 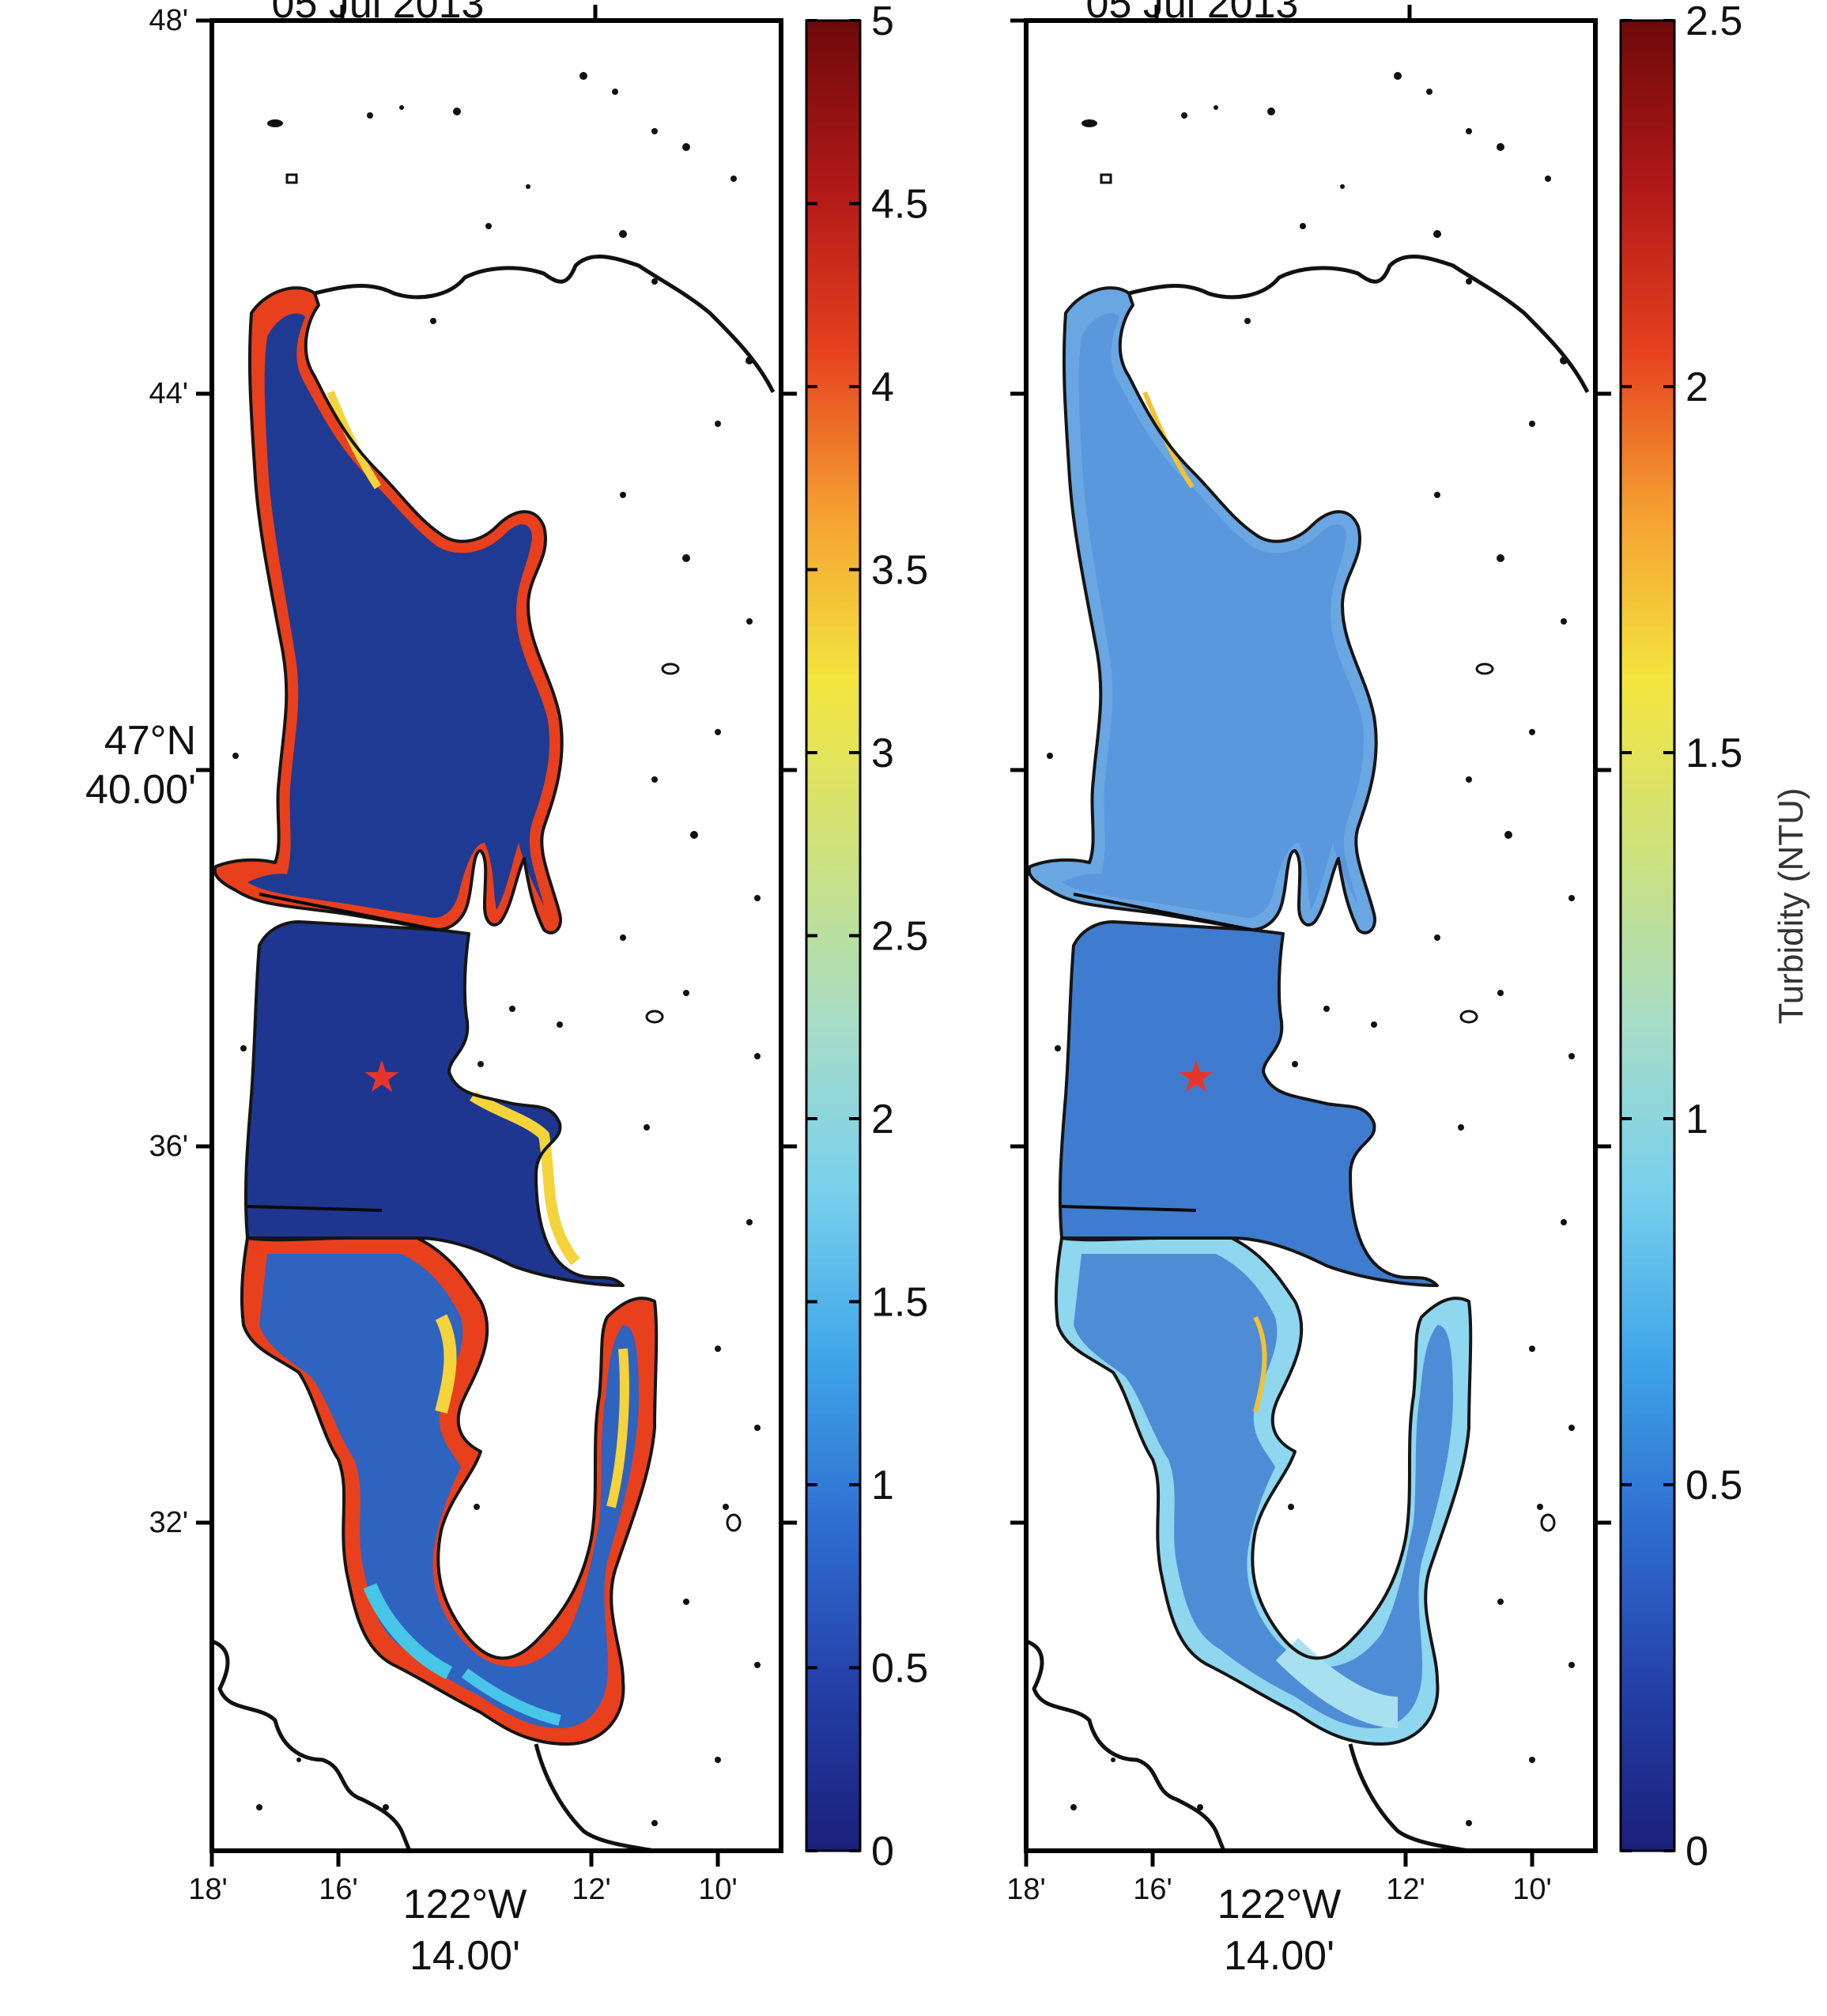 I want to click on left-colorbar-tick-label: 3.5, so click(x=899, y=571).